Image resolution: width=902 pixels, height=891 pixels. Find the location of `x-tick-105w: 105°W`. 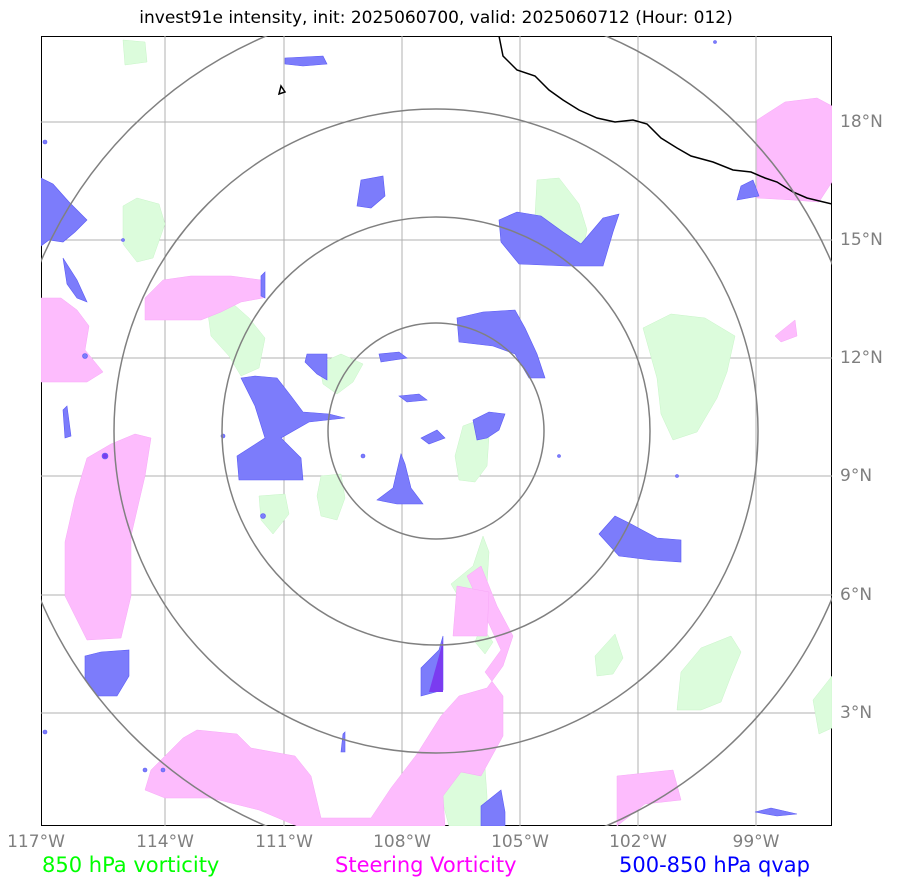

x-tick-105w: 105°W is located at coordinates (520, 842).